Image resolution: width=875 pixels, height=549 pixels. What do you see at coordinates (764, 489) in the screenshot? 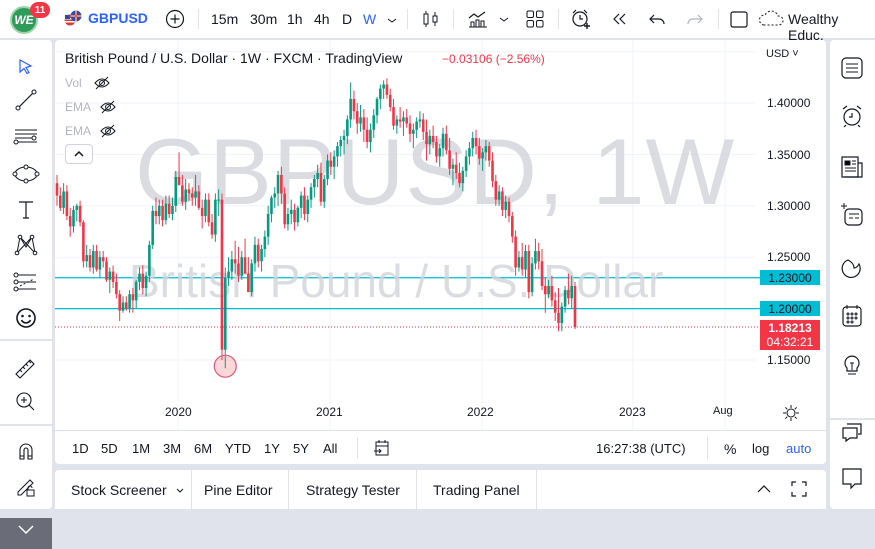
I see `chevron-up-icon` at bounding box center [764, 489].